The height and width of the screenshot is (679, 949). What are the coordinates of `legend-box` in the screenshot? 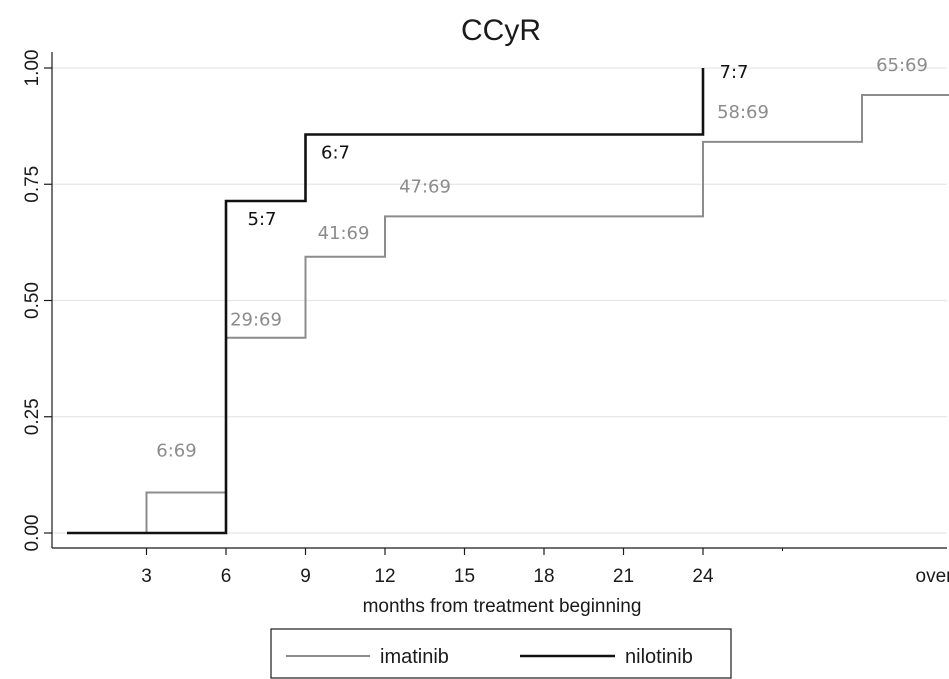 It's located at (501, 653).